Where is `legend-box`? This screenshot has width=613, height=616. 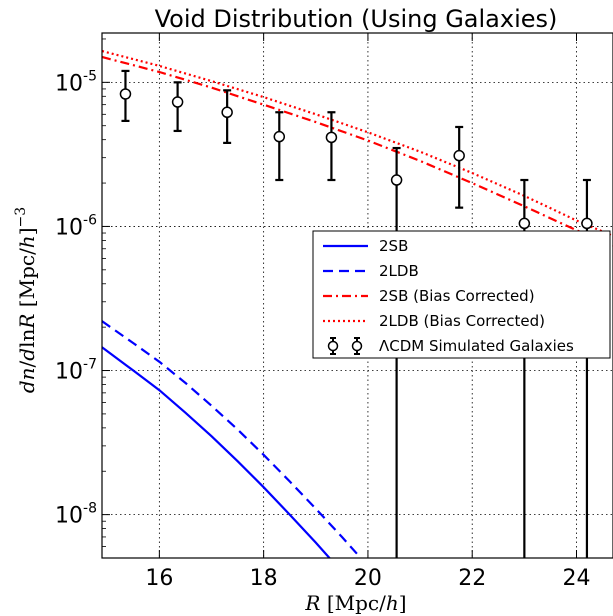
legend-box is located at coordinates (461, 294).